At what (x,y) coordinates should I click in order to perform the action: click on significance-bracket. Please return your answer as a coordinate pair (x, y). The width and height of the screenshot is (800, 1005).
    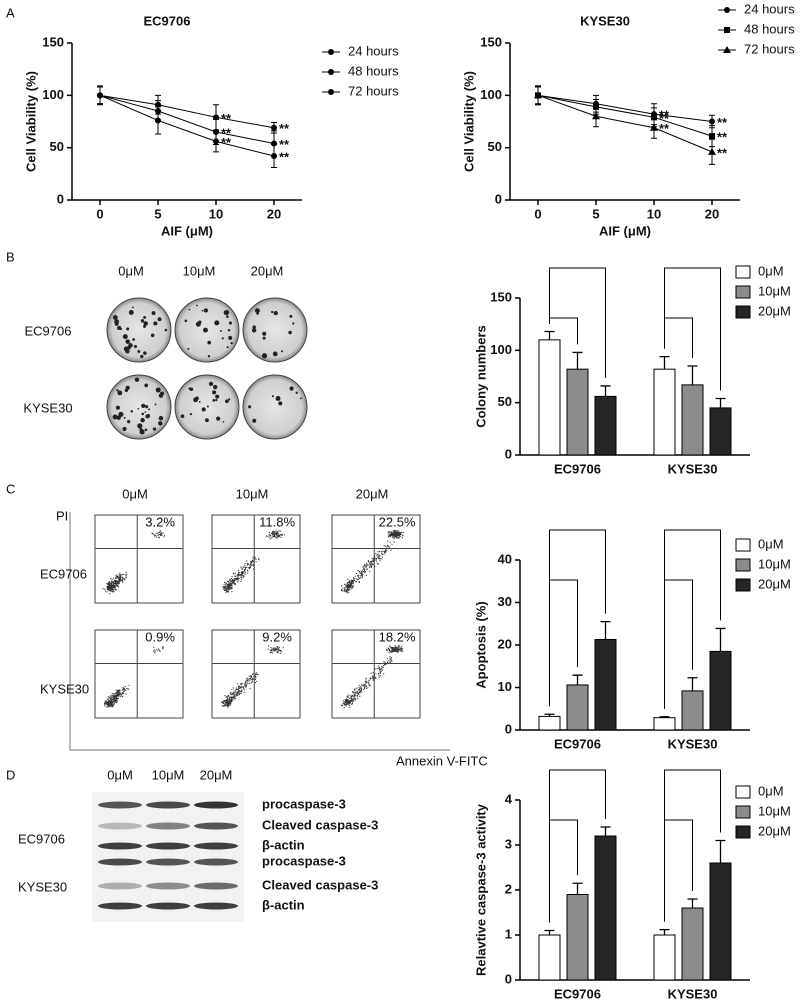
    Looking at the image, I should click on (577, 322).